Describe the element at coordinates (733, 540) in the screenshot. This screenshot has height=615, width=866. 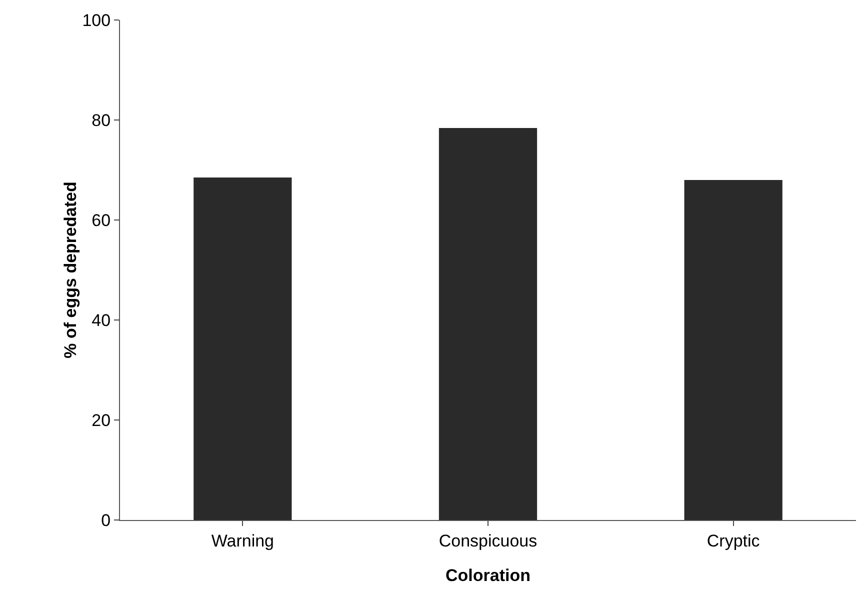
I see `x-tick-label: Cryptic` at that location.